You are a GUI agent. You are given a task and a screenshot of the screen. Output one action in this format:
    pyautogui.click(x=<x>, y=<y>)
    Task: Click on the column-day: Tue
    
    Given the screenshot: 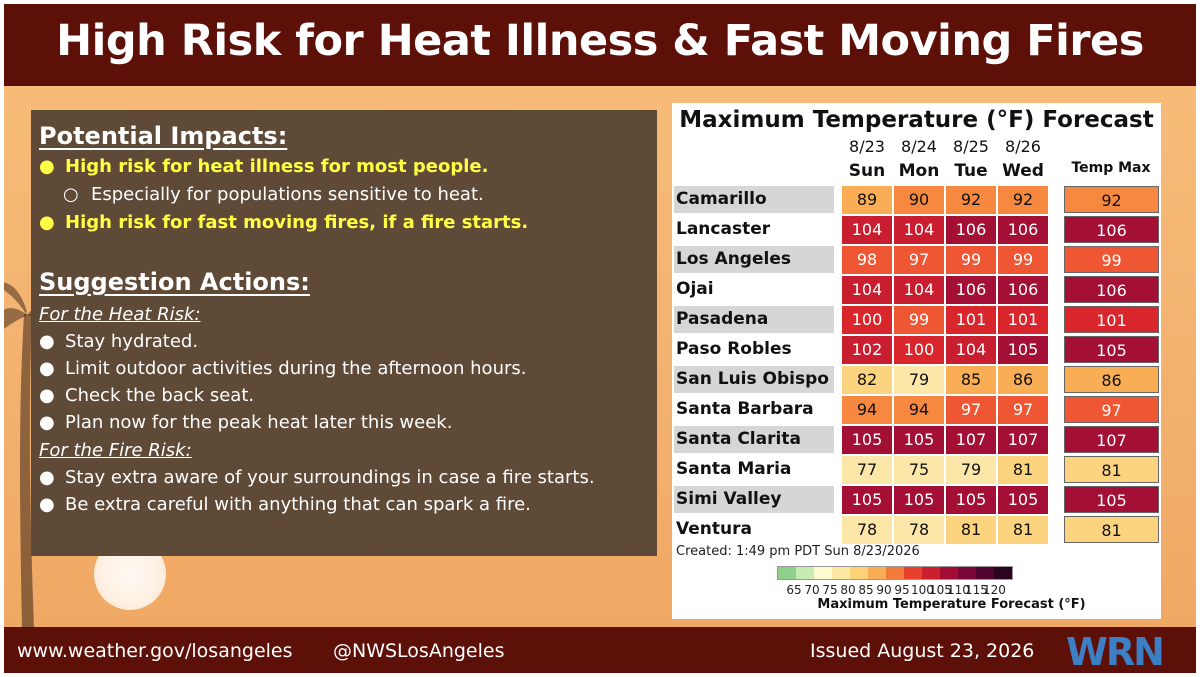 What is the action you would take?
    pyautogui.click(x=971, y=171)
    